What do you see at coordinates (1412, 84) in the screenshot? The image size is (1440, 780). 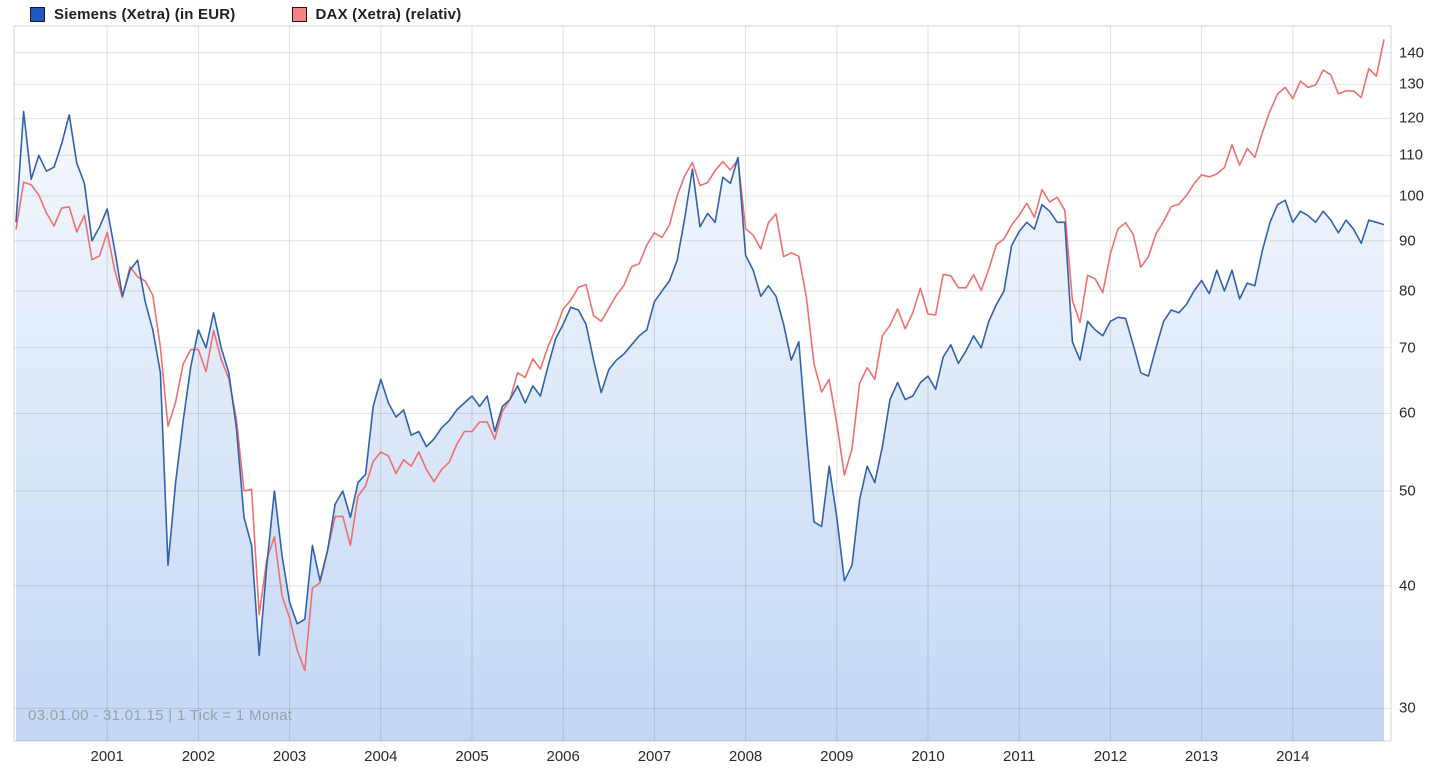 I see `y-tick-label: 130` at bounding box center [1412, 84].